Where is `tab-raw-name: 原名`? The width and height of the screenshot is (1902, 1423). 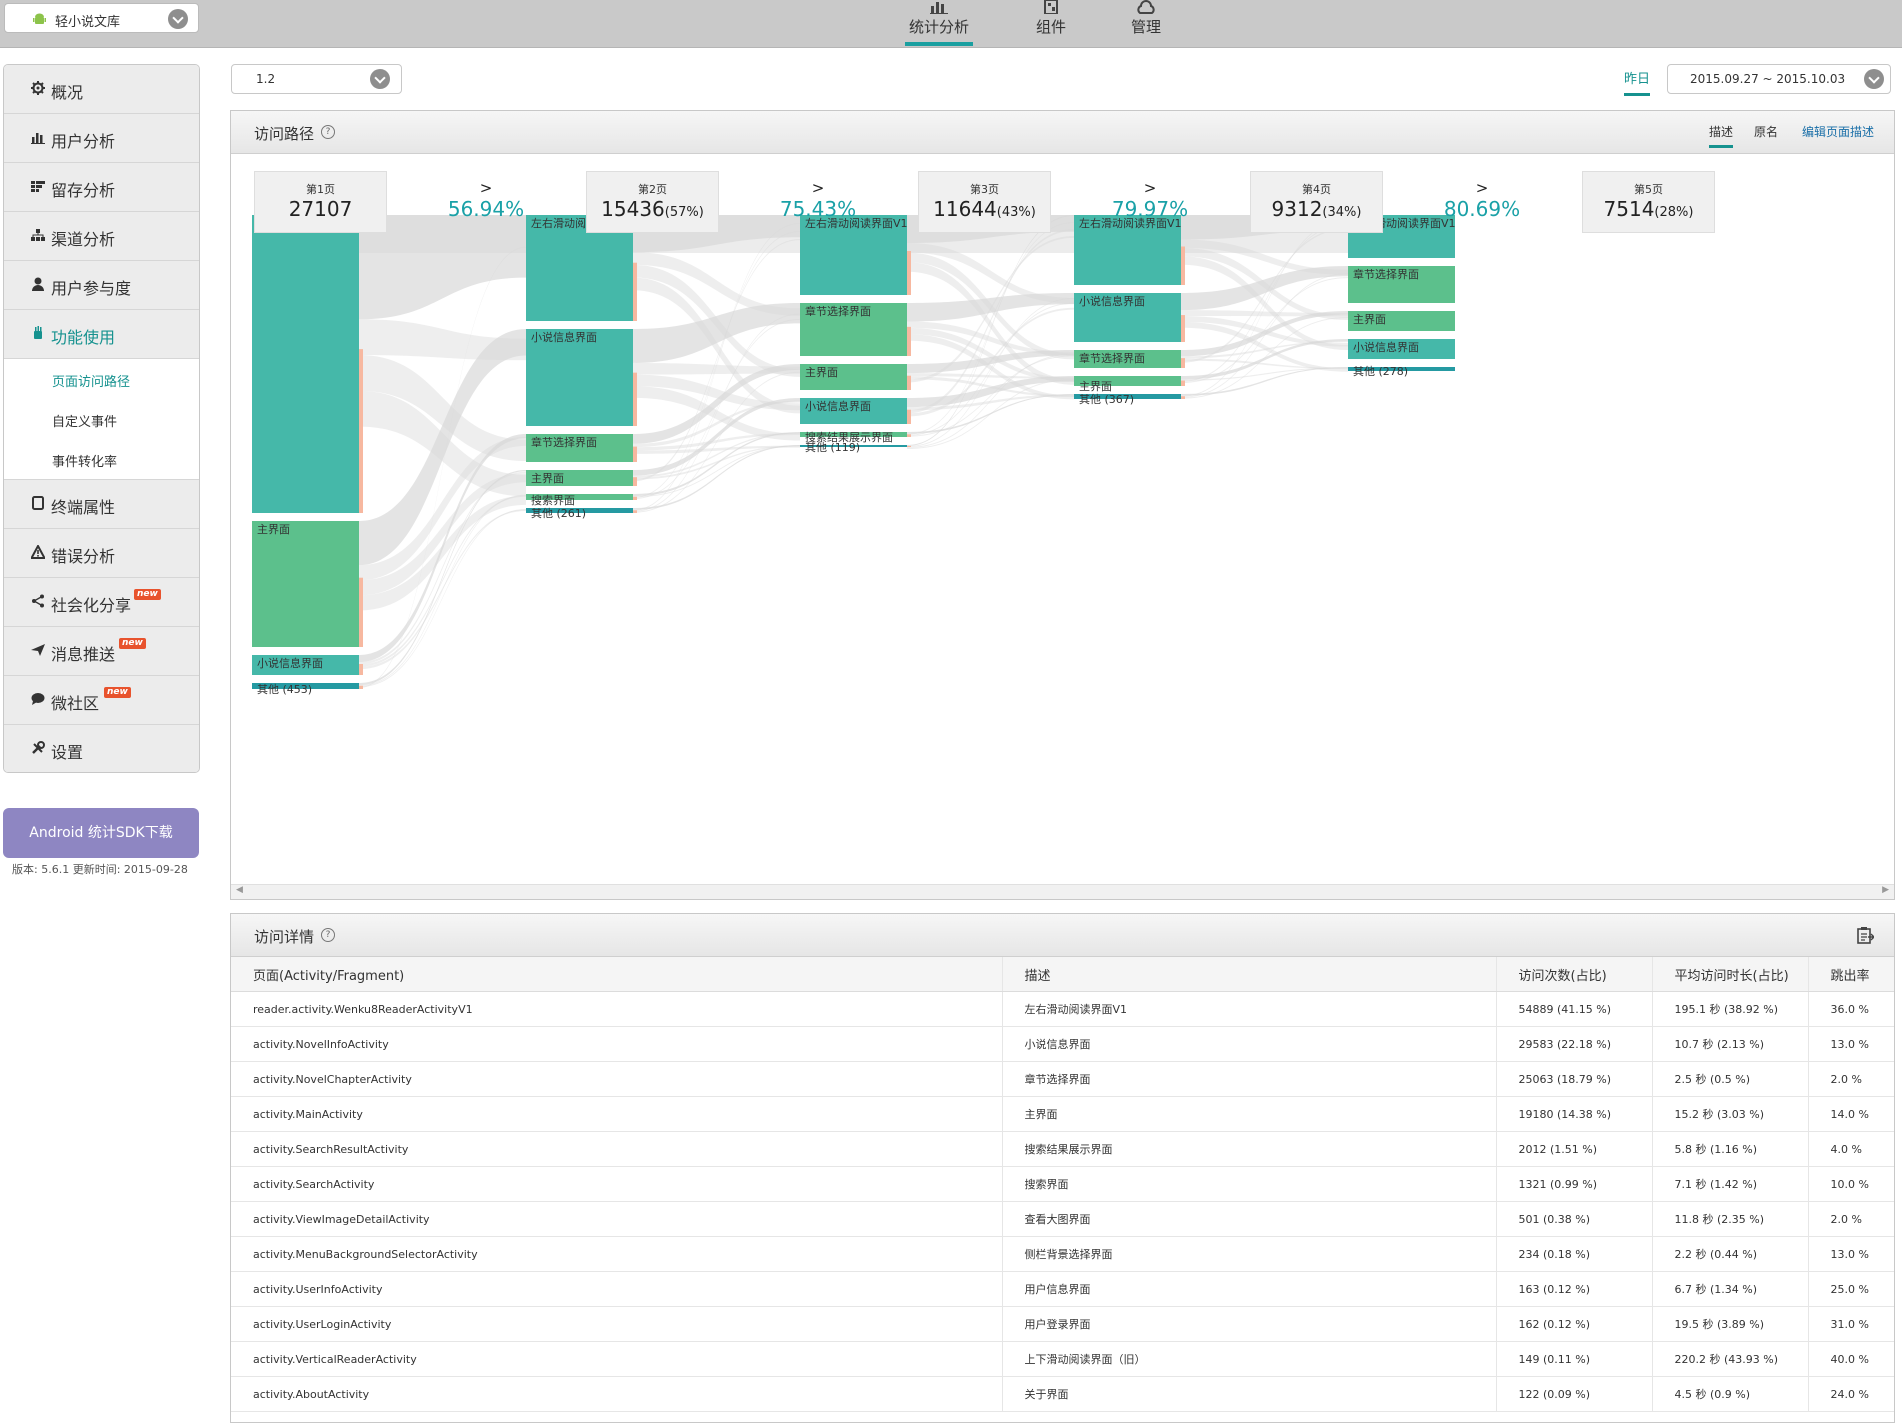
tab-raw-name: 原名 is located at coordinates (1766, 132).